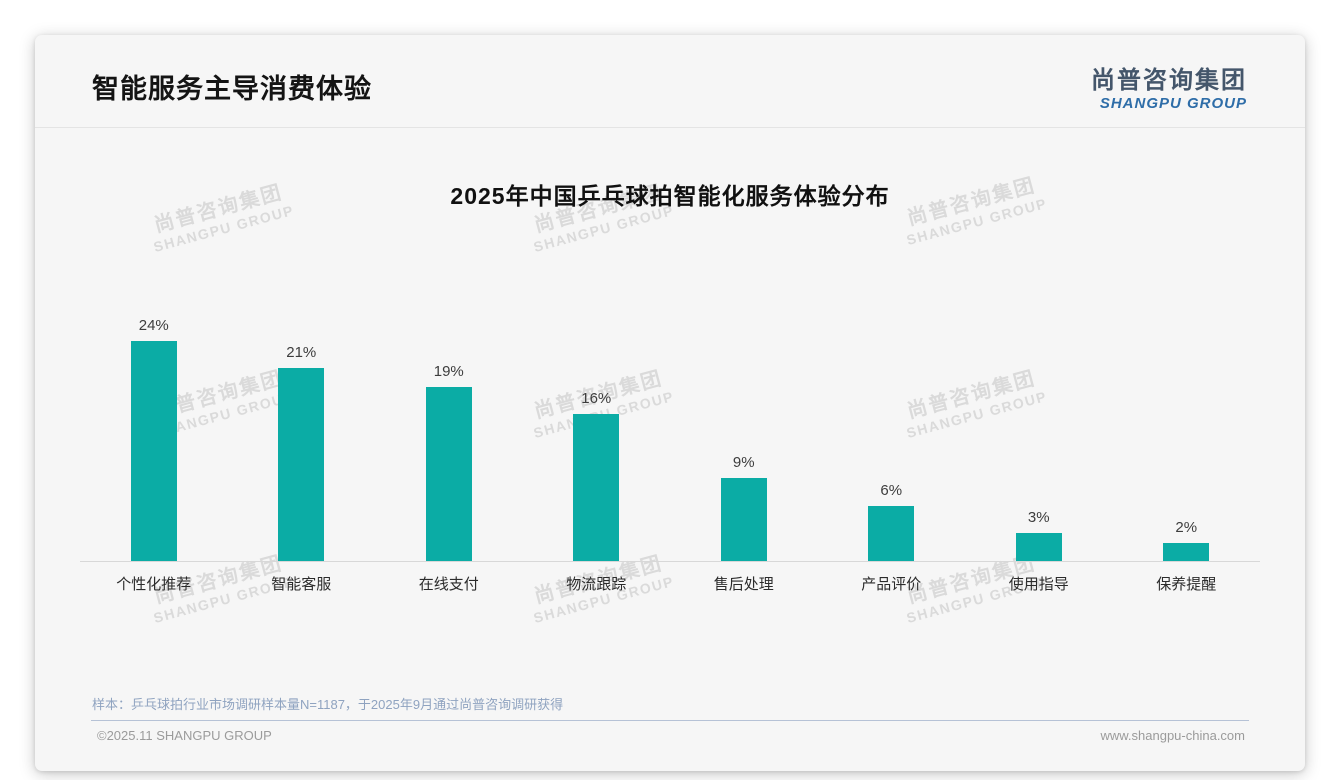 This screenshot has height=780, width=1340. I want to click on footer-website: www.shangpu-china.com, so click(1172, 735).